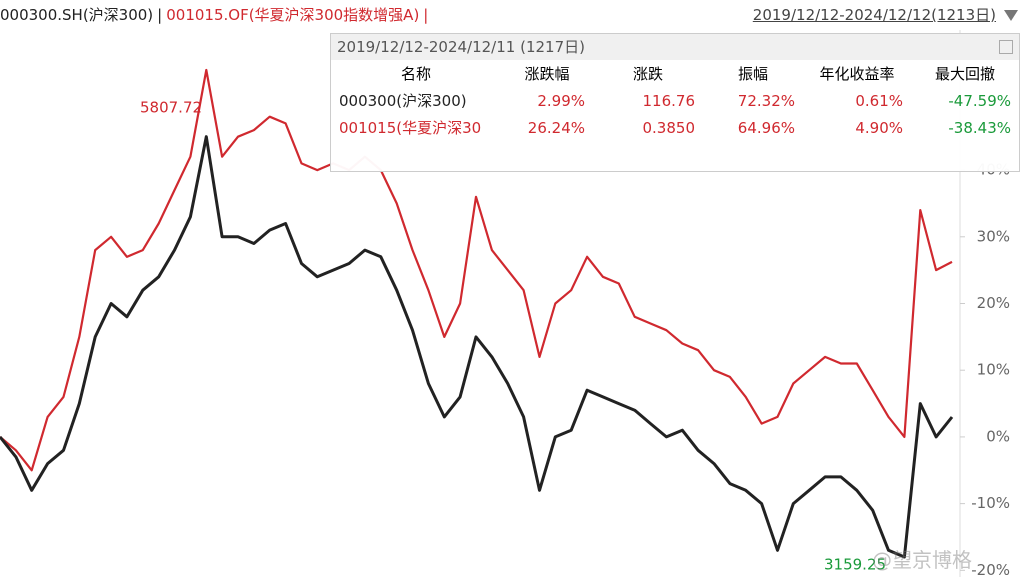 This screenshot has height=577, width=1024. What do you see at coordinates (993, 236) in the screenshot?
I see `y-tick-label: 30%` at bounding box center [993, 236].